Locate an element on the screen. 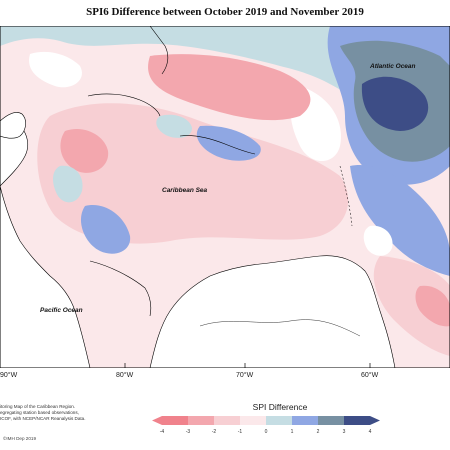  field-neg3-west is located at coordinates (84, 150).